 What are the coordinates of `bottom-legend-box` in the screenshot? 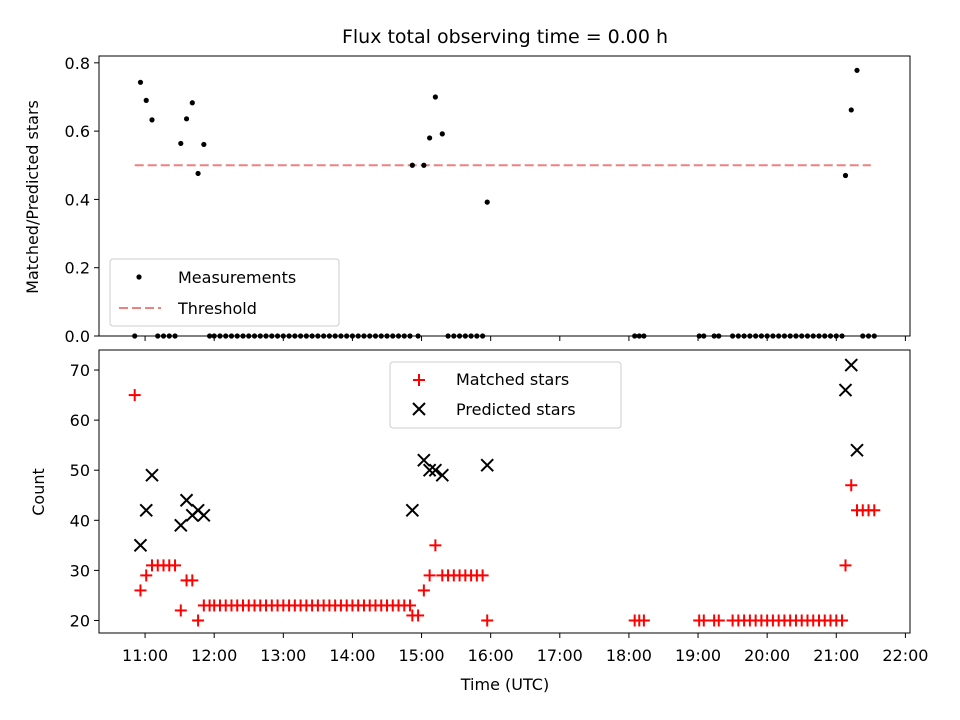 It's located at (505, 395).